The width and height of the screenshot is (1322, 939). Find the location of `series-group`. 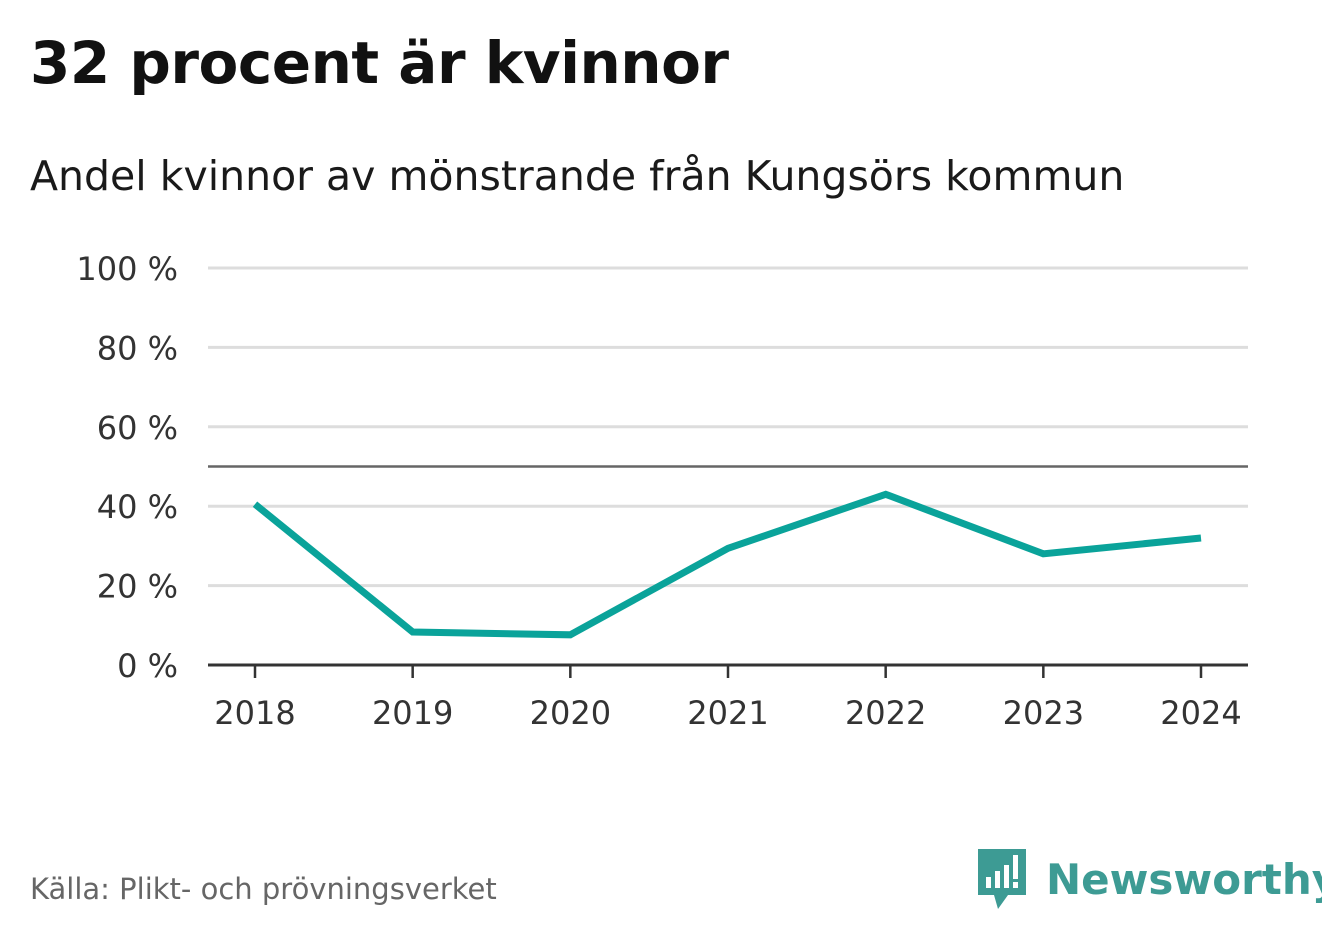

series-group is located at coordinates (727, 564).